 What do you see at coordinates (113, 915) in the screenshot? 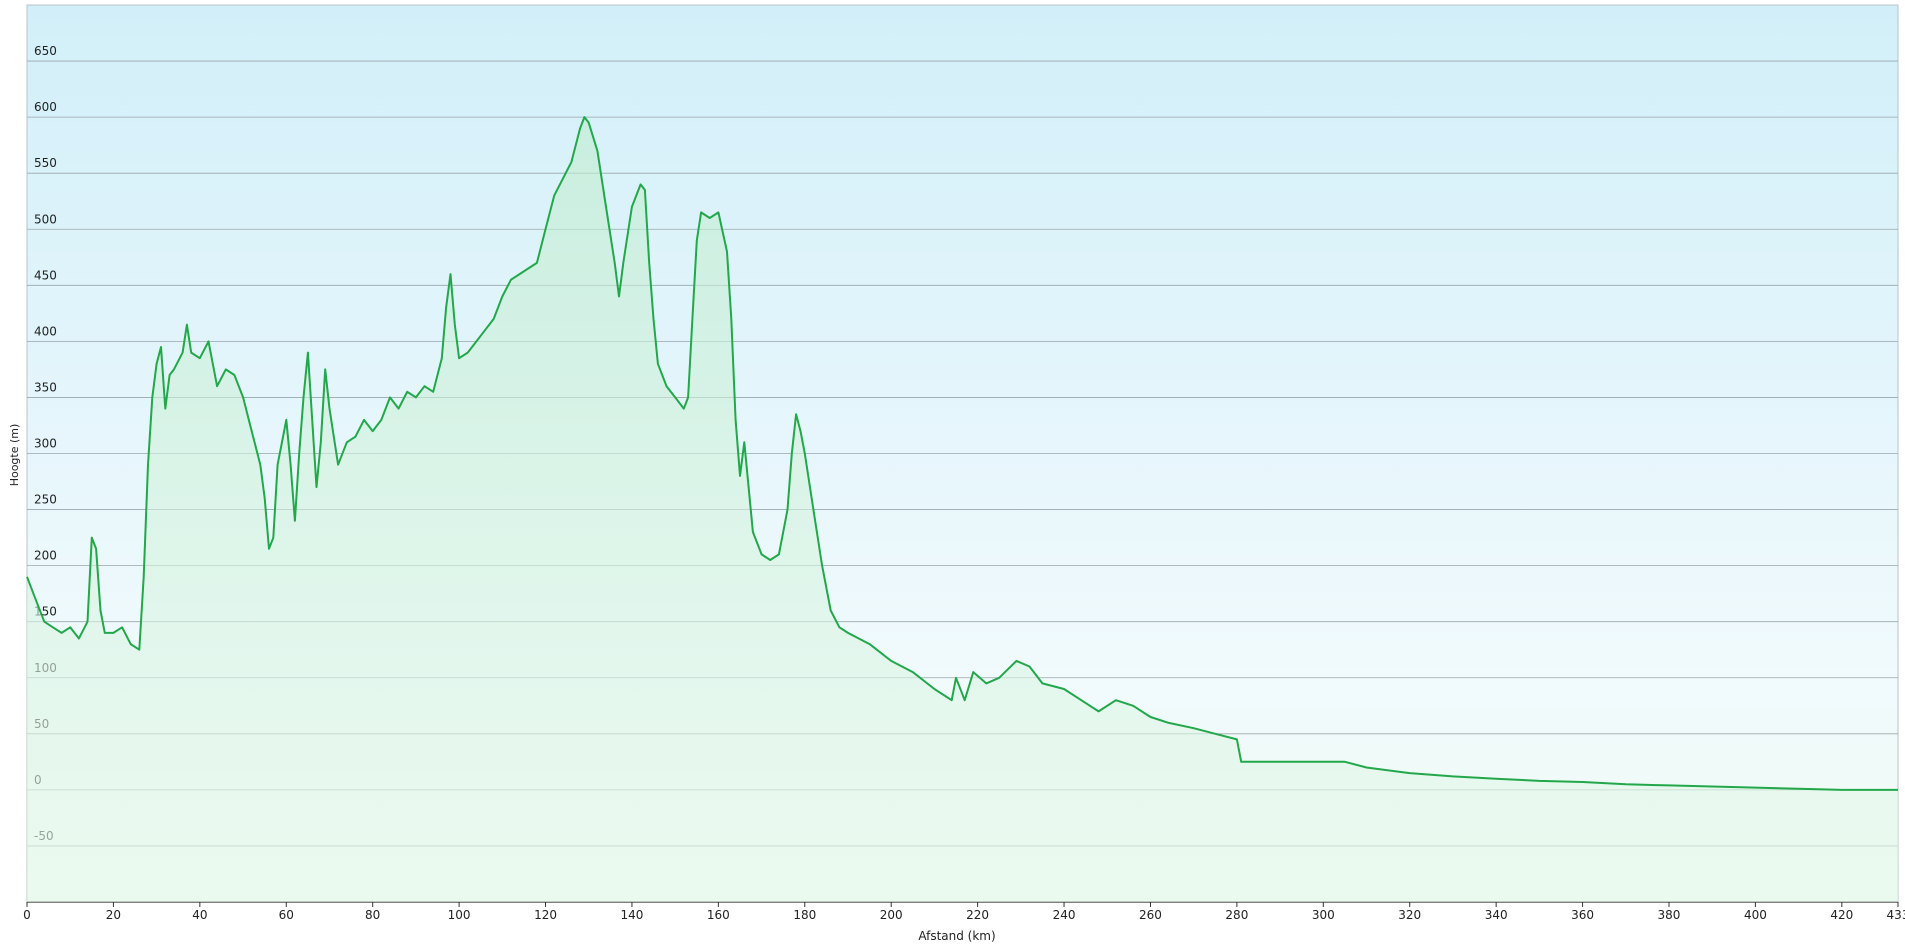
I see `x-tick-label: 20` at bounding box center [113, 915].